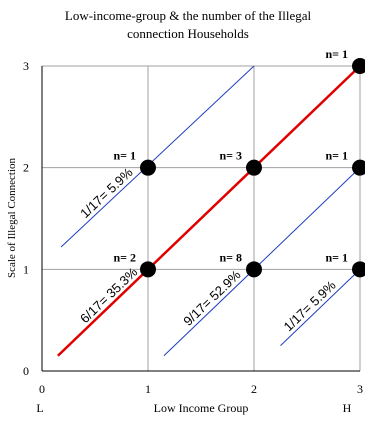  Describe the element at coordinates (201, 408) in the screenshot. I see `x-axis-label: Low Income Group` at that location.